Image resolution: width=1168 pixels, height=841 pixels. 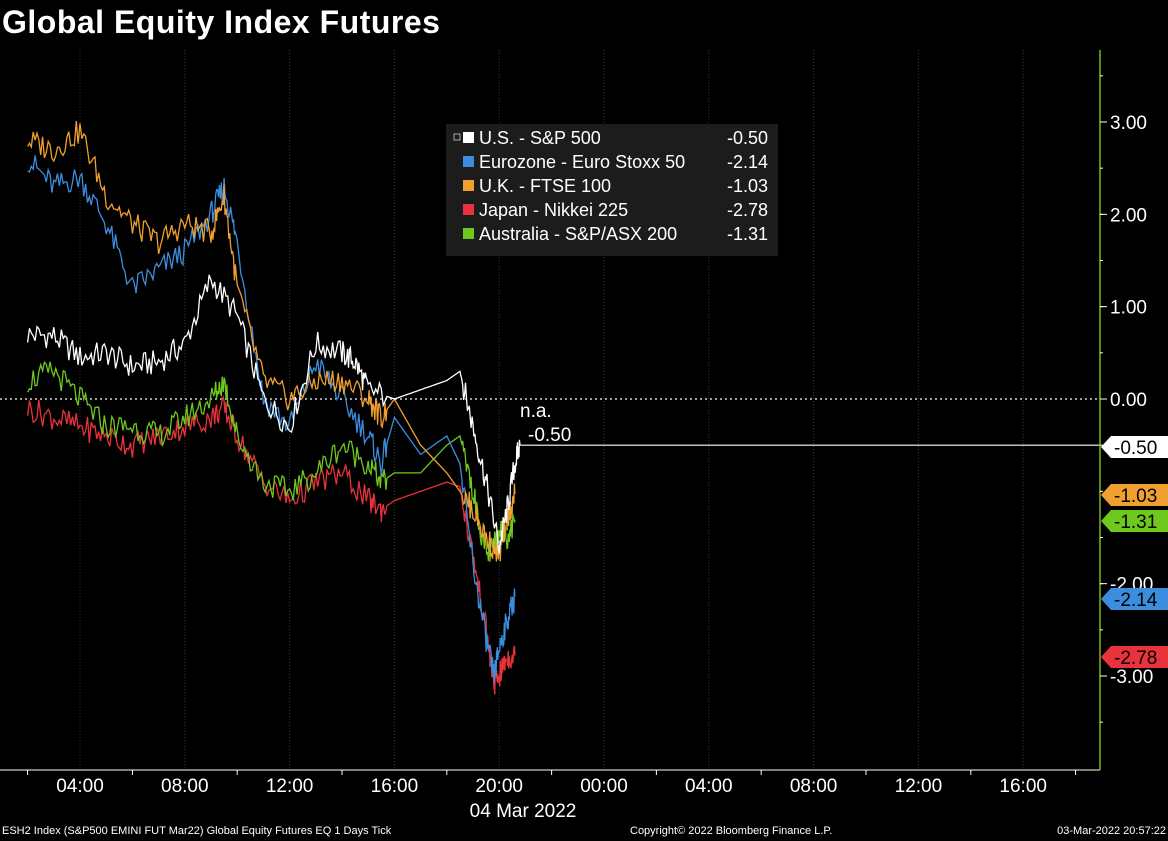 What do you see at coordinates (553, 210) in the screenshot?
I see `legend-series-name: Japan - Nikkei 225` at bounding box center [553, 210].